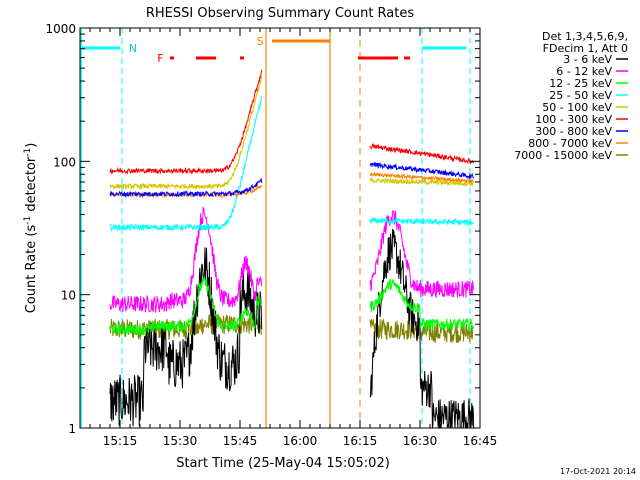 The width and height of the screenshot is (640, 480). What do you see at coordinates (563, 155) in the screenshot?
I see `legend-entry-label: 7000 - 15000 keV` at bounding box center [563, 155].